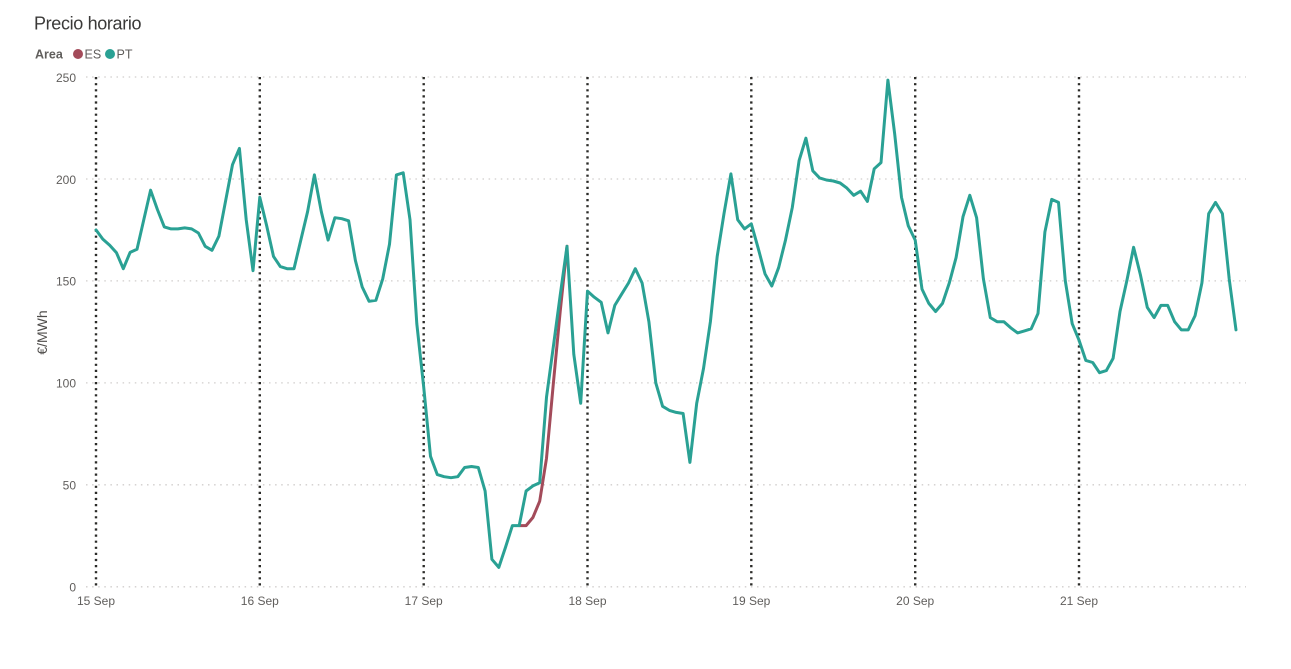 Image resolution: width=1291 pixels, height=669 pixels. I want to click on svg-text: 21 Sep, so click(1079, 601).